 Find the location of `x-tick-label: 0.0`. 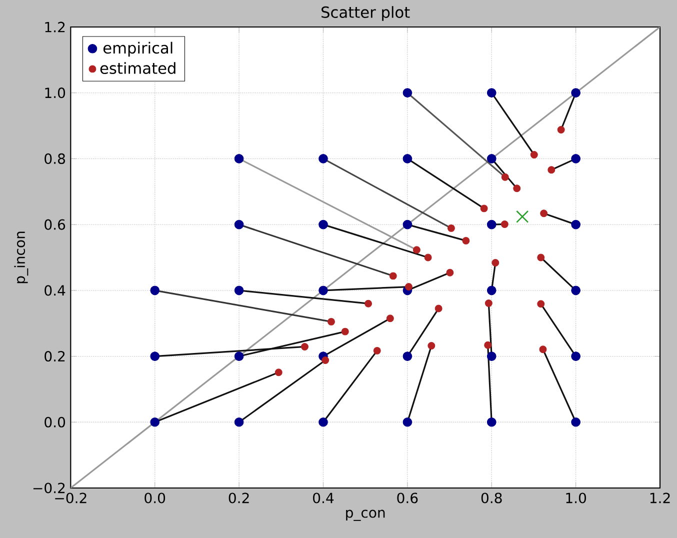

x-tick-label: 0.0 is located at coordinates (155, 498).